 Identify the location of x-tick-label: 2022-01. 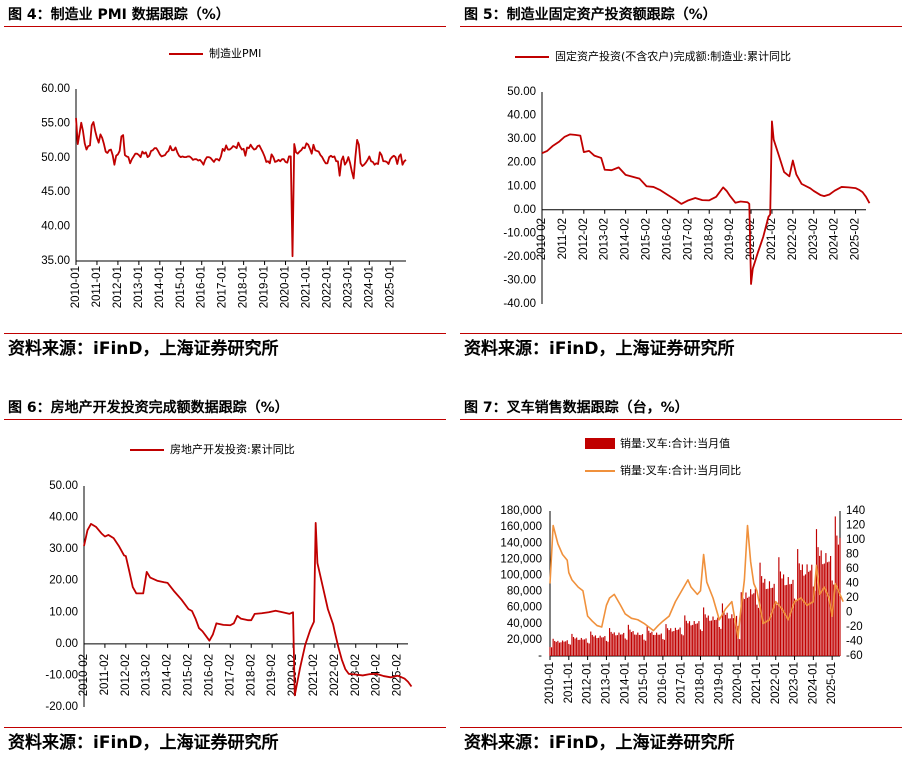
(327, 287).